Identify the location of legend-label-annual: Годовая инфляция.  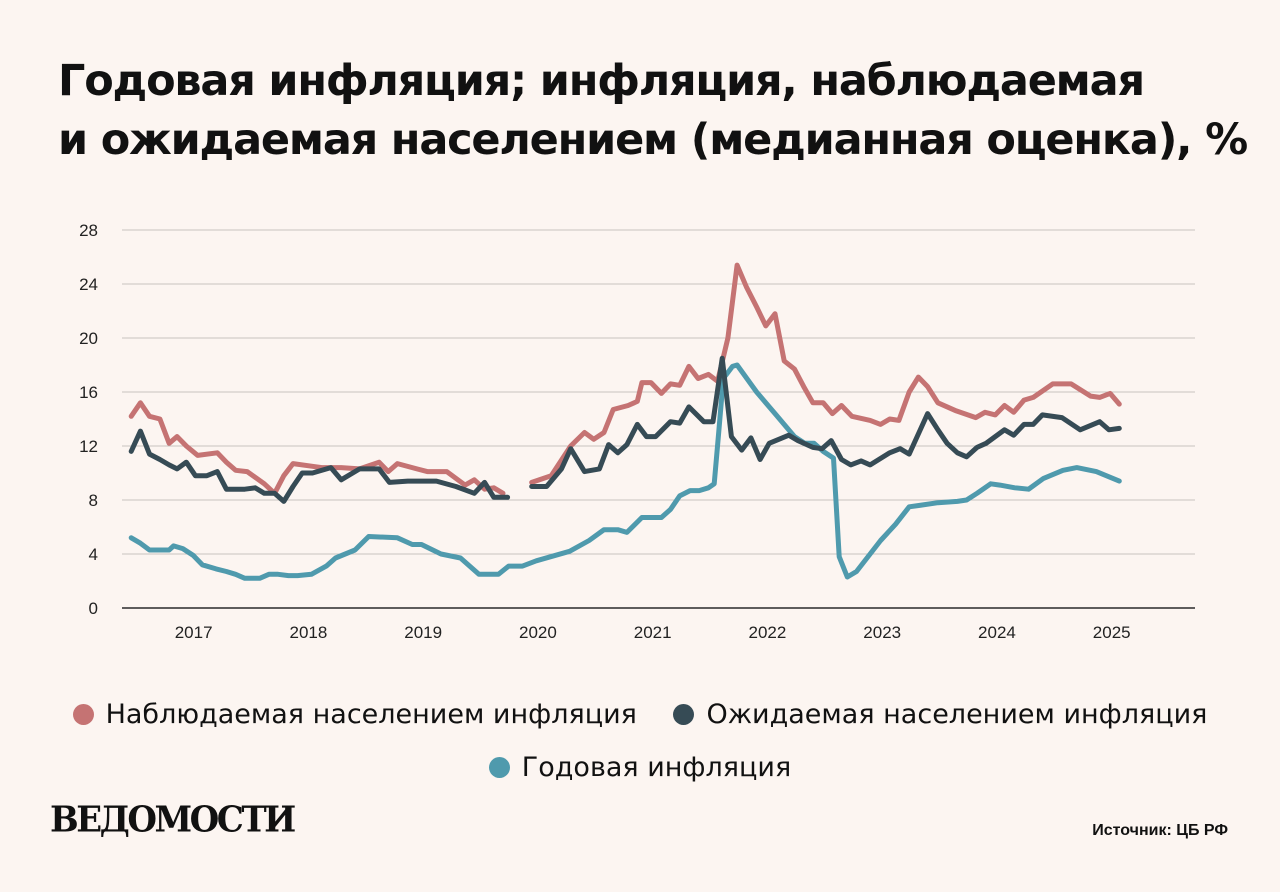
(656, 767).